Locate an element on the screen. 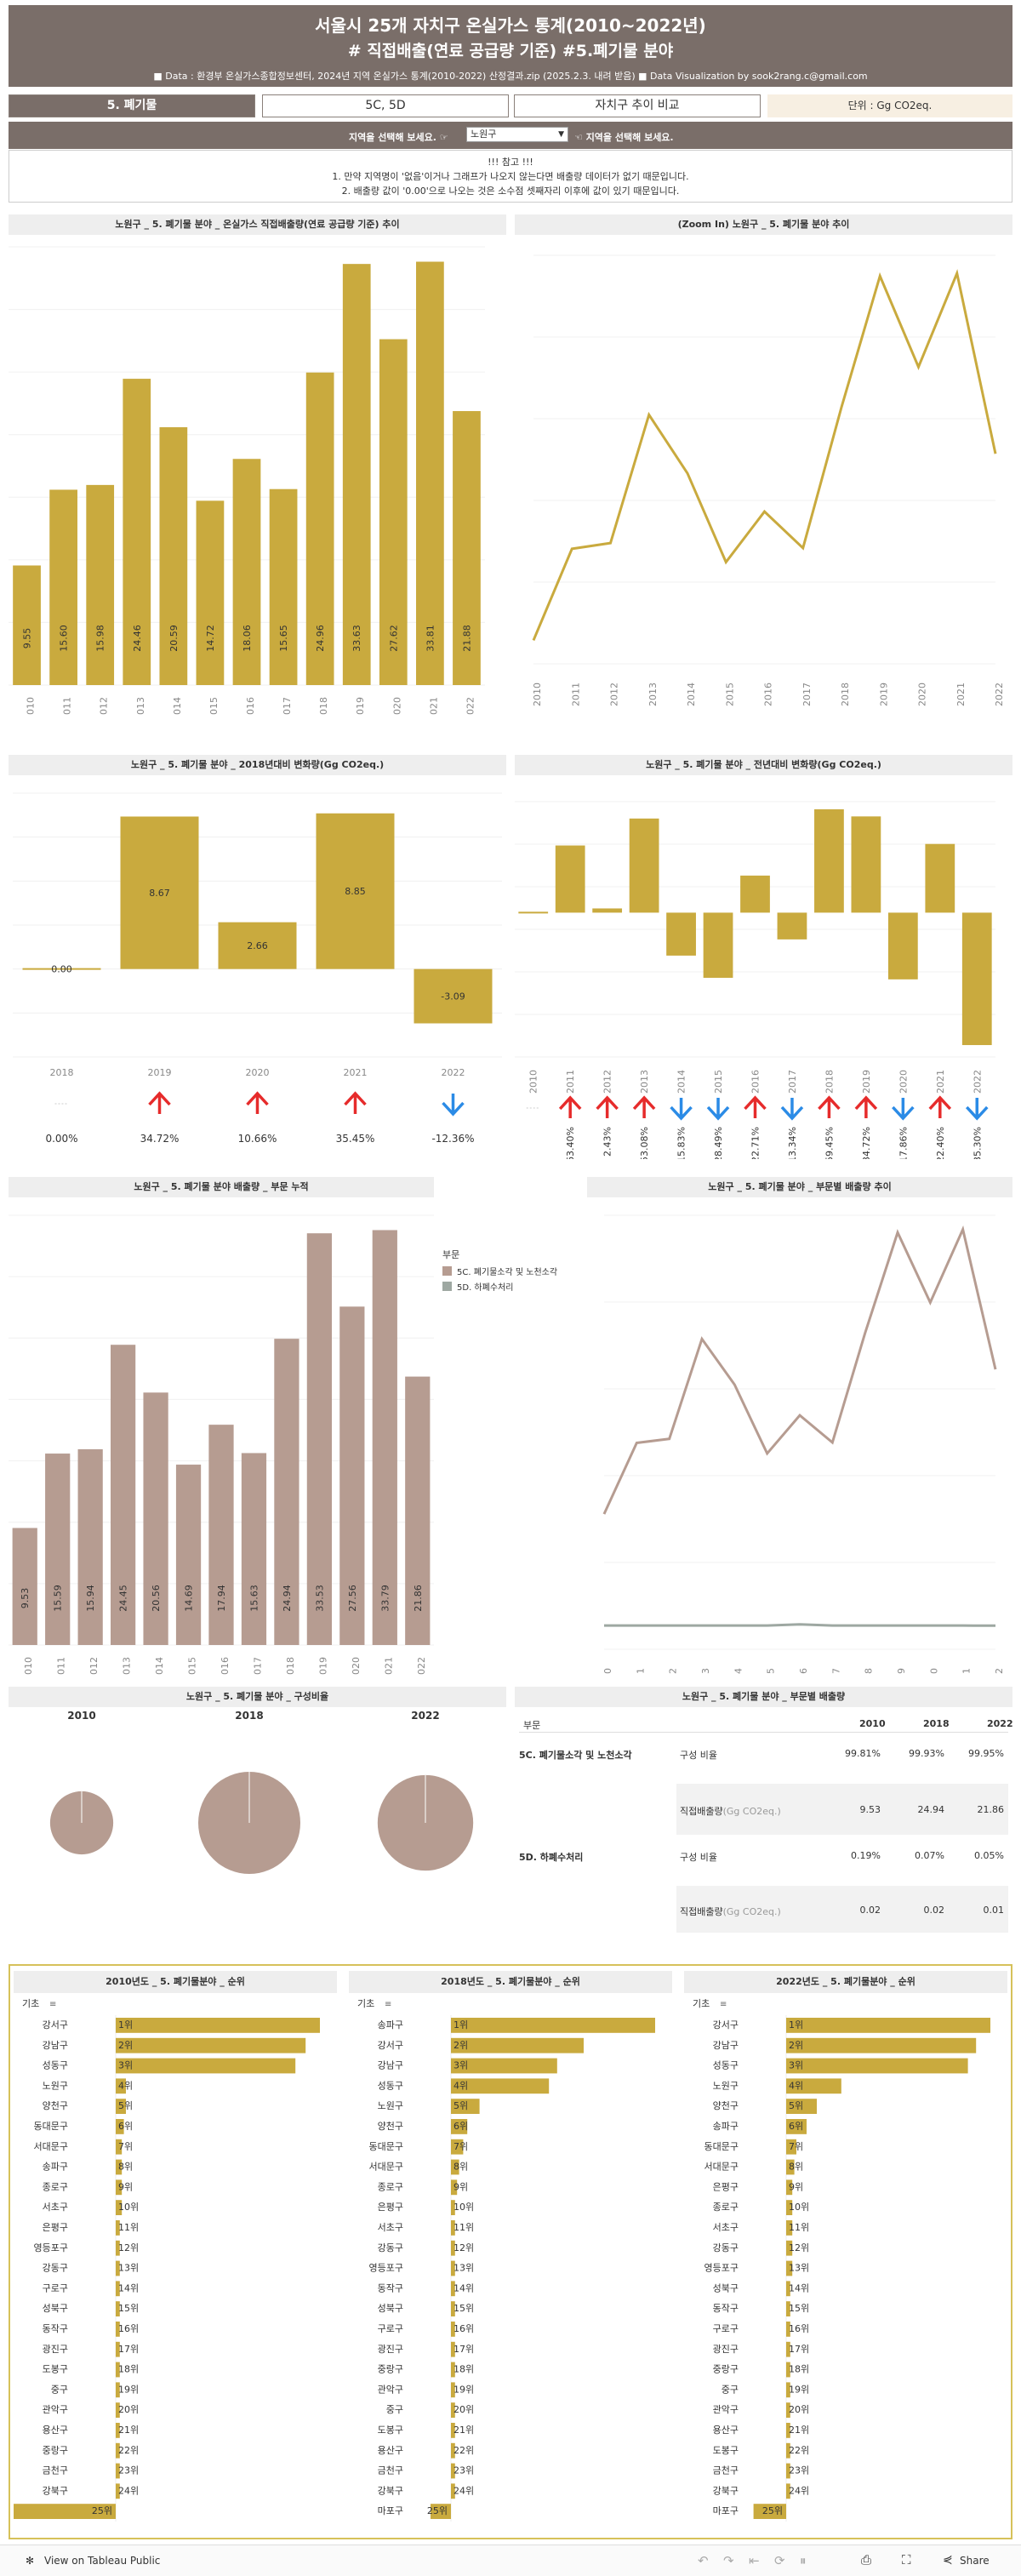 The image size is (1021, 2576). redo-icon: ↷ is located at coordinates (728, 2560).